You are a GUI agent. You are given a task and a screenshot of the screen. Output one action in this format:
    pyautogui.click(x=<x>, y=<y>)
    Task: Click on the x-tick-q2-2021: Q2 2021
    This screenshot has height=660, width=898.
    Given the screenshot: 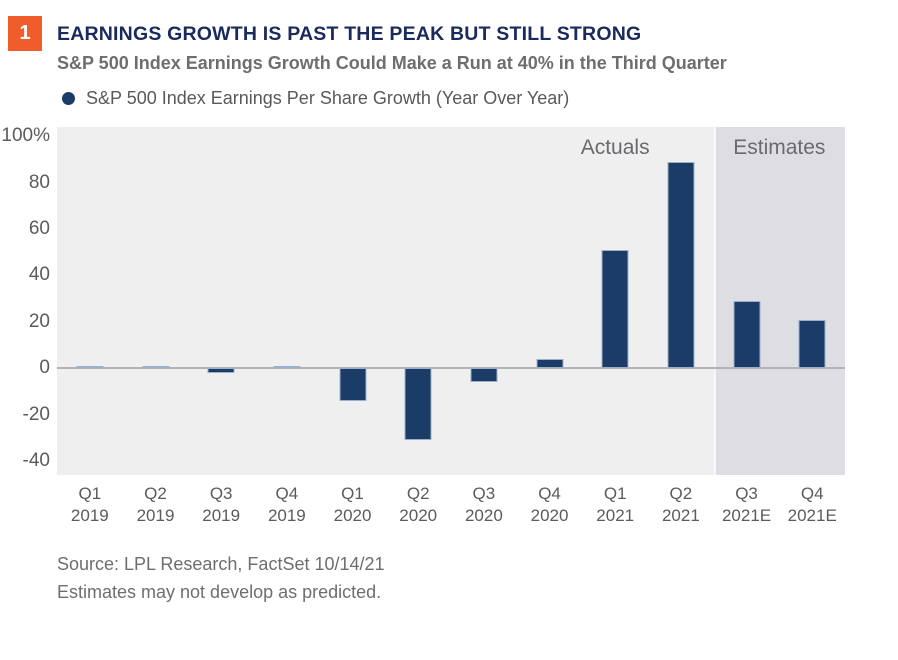 What is the action you would take?
    pyautogui.click(x=680, y=504)
    